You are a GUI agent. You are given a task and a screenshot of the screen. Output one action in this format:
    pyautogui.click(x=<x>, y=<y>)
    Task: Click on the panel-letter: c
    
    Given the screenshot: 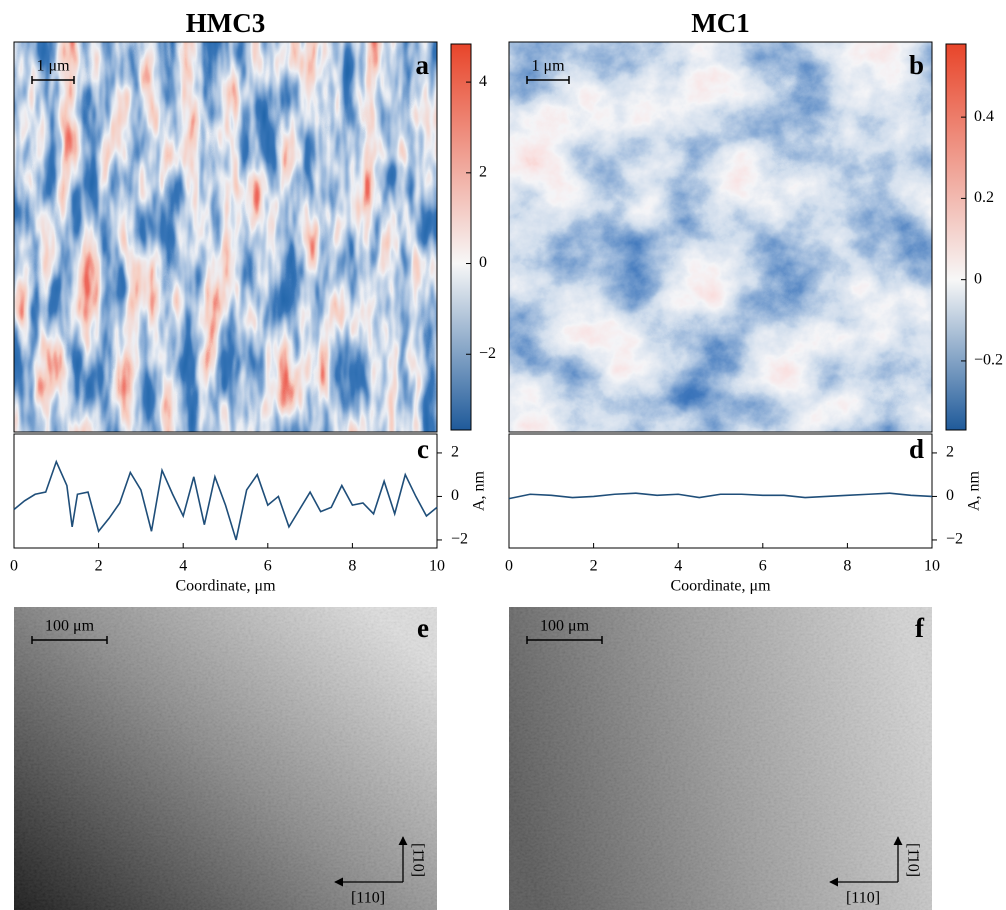 What is the action you would take?
    pyautogui.click(x=423, y=449)
    